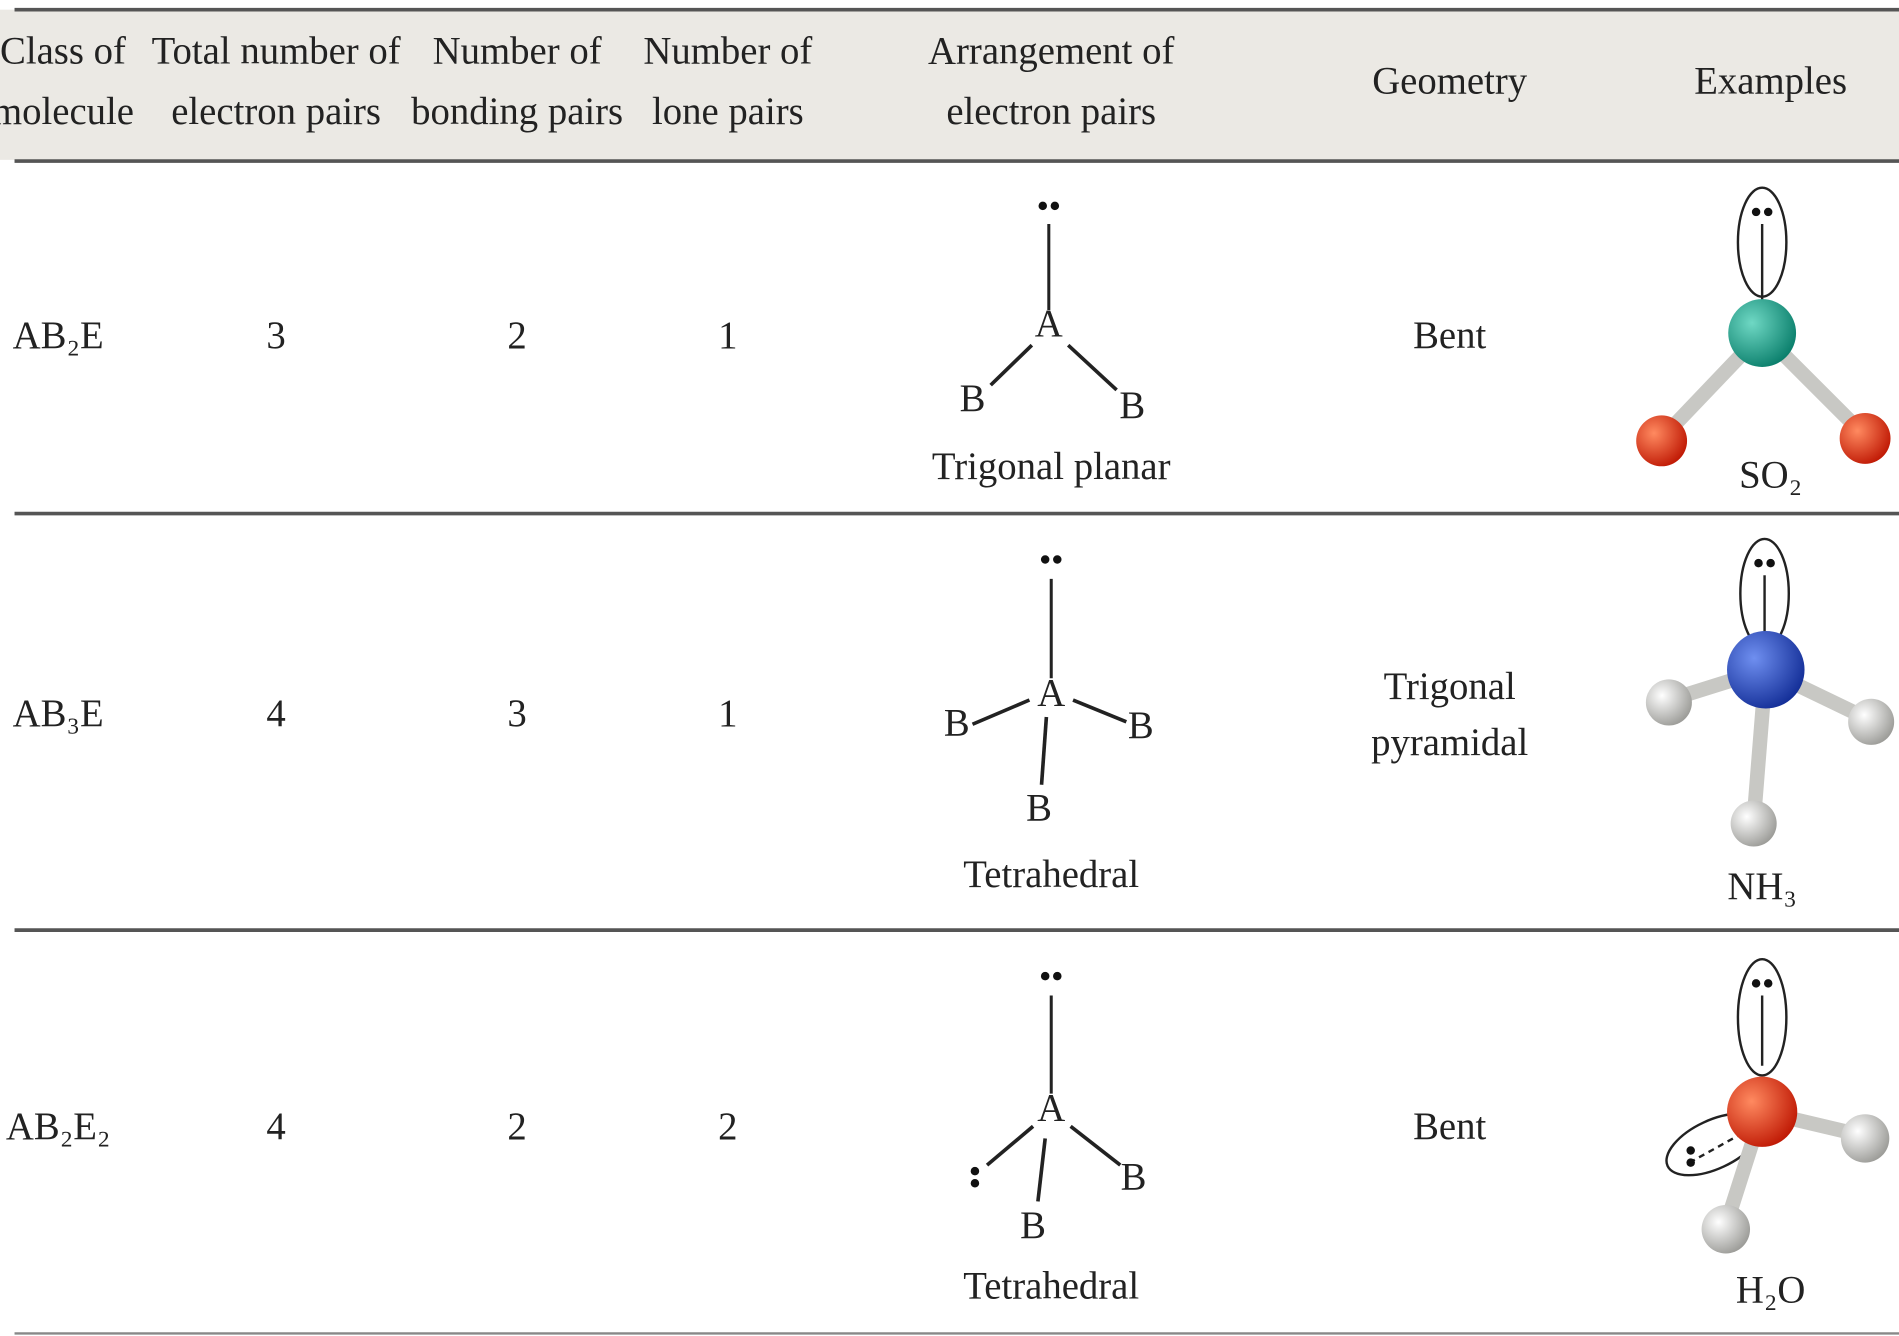 The height and width of the screenshot is (1336, 1899). What do you see at coordinates (58, 713) in the screenshot?
I see `class-cell: AB₃E` at bounding box center [58, 713].